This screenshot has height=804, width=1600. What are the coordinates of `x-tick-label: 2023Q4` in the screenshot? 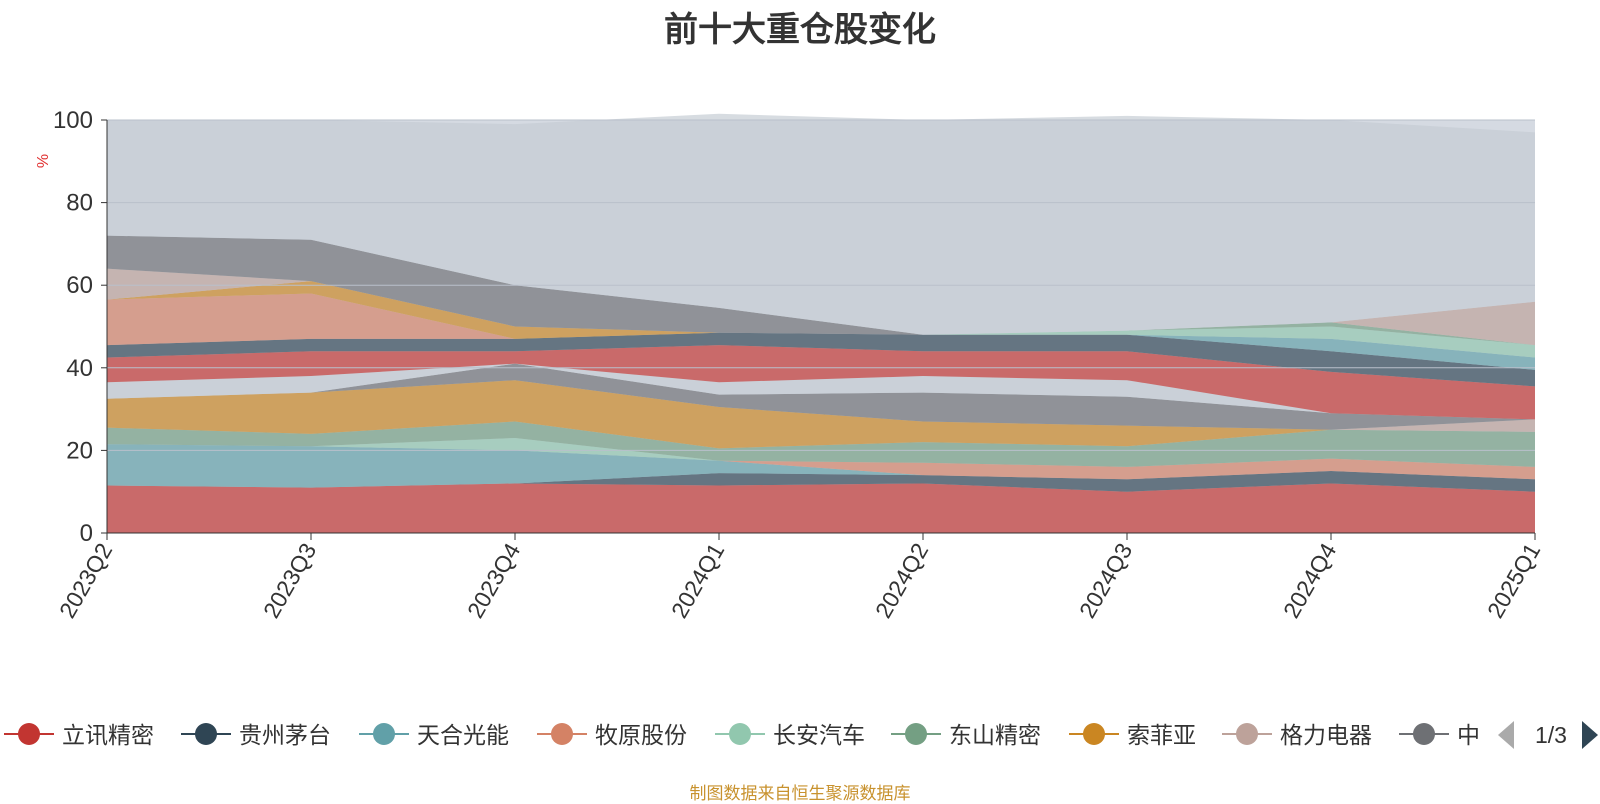 It's located at (494, 580).